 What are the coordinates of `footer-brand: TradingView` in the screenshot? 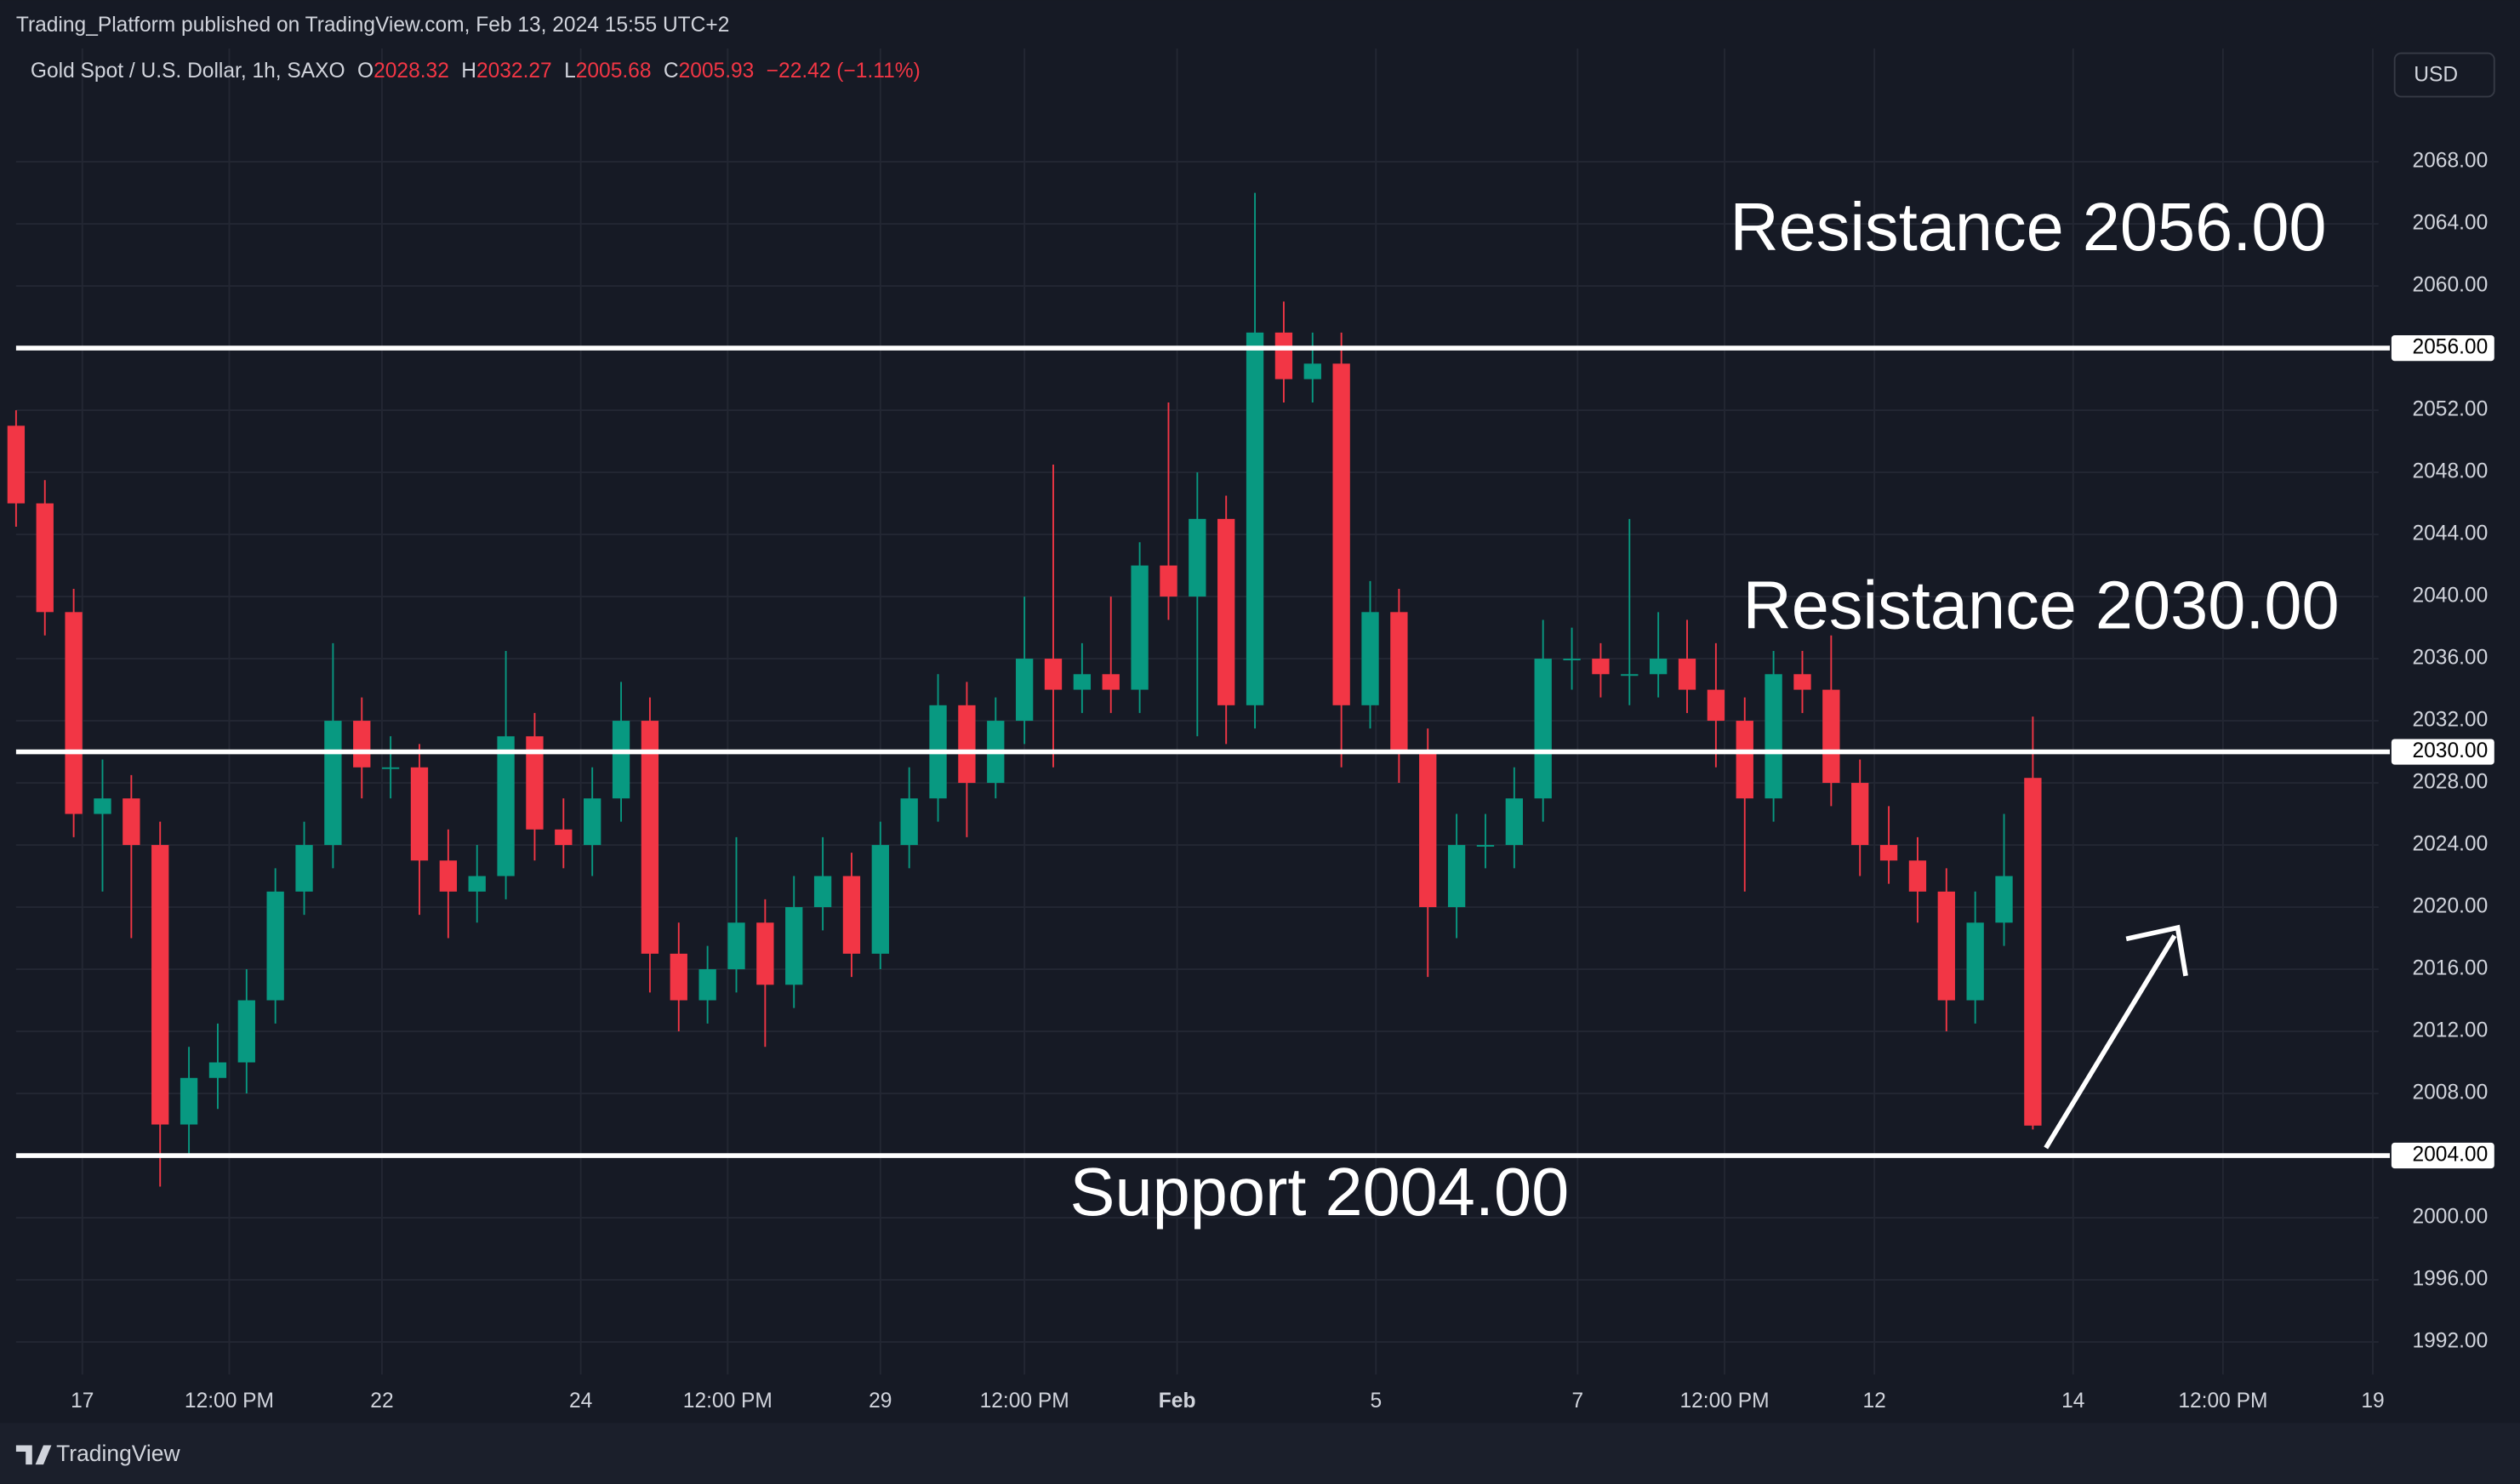 It's located at (118, 1453).